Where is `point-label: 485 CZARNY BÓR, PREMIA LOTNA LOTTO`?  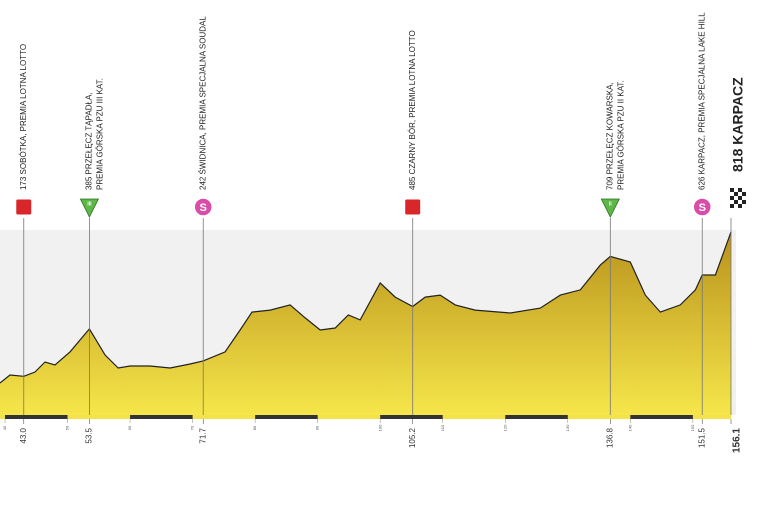 point-label: 485 CZARNY BÓR, PREMIA LOTNA LOTTO is located at coordinates (412, 110).